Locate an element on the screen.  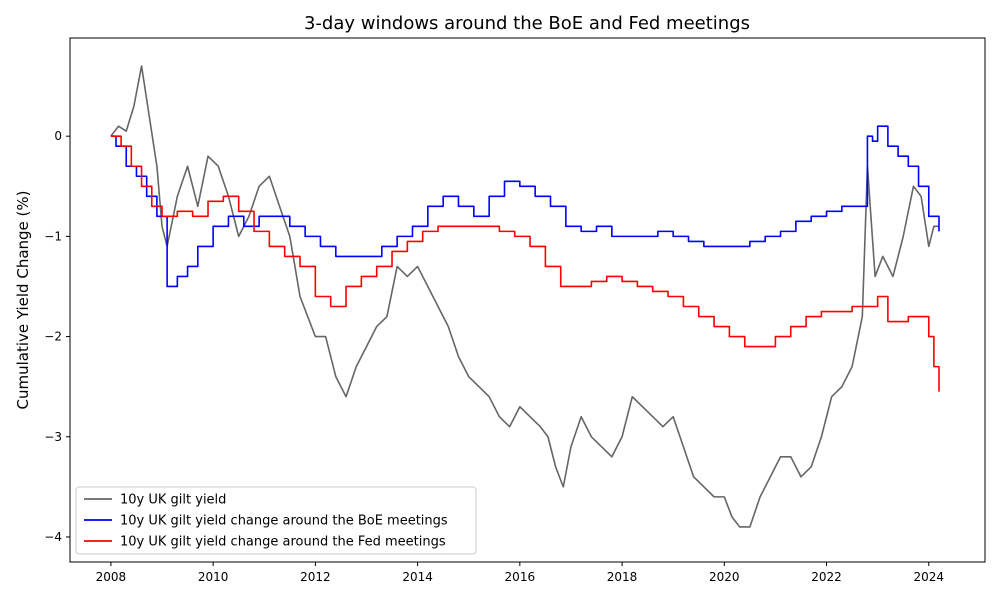
x-tick-label: 2016 is located at coordinates (520, 577).